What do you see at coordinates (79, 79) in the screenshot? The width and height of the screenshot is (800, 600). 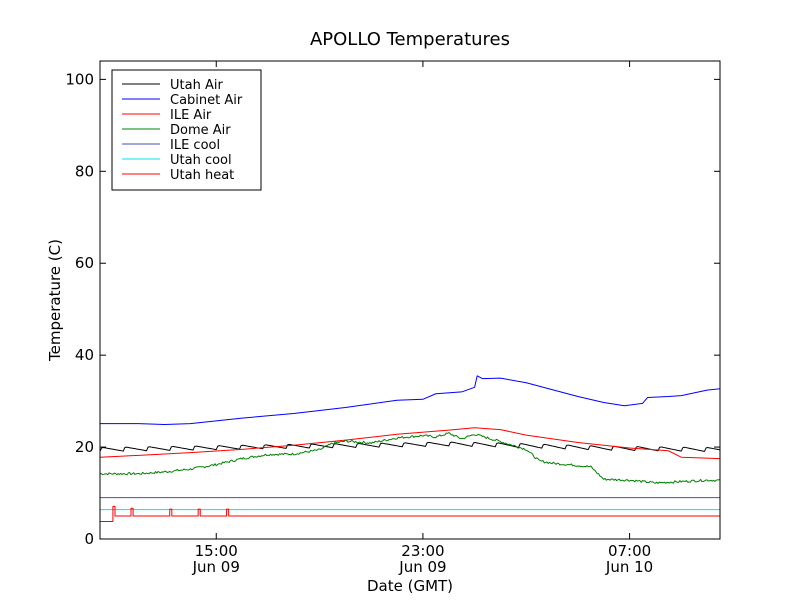 I see `y-tick-label: 100` at bounding box center [79, 79].